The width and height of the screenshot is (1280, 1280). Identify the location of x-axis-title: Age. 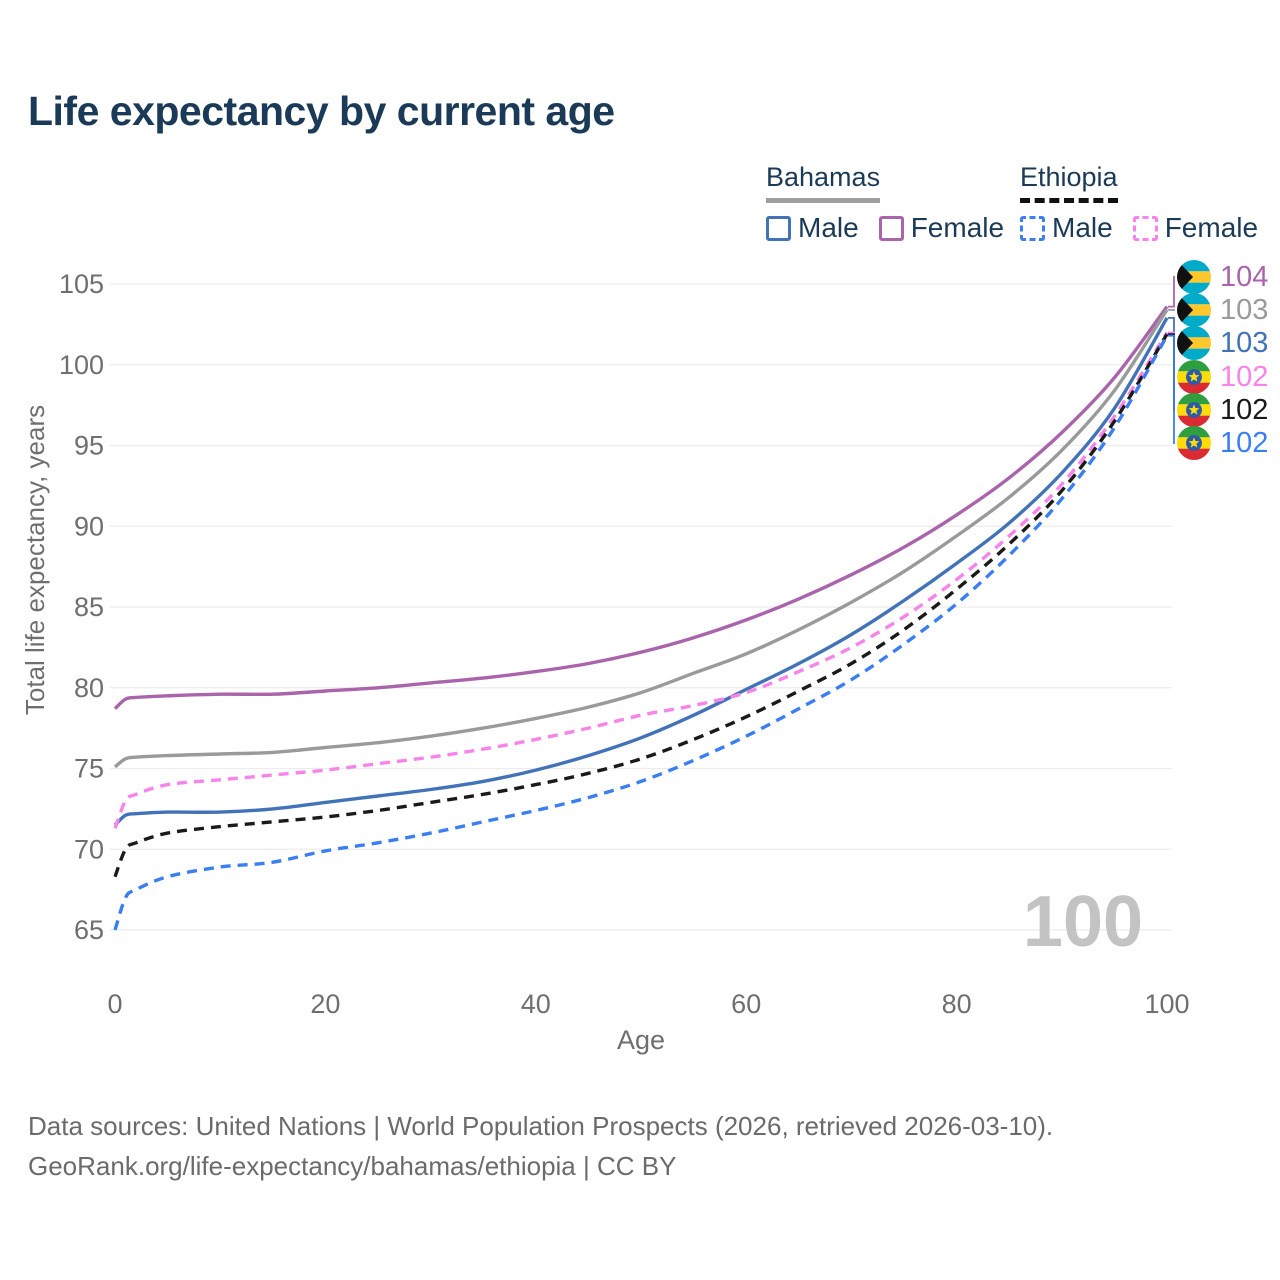
(641, 1040).